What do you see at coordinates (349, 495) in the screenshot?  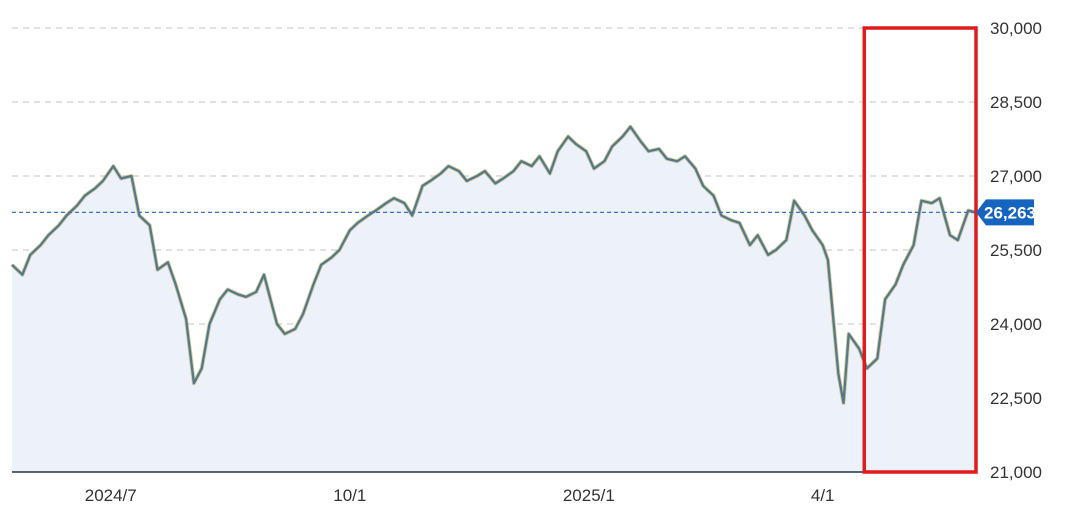 I see `x-tick-label-1: 10/1` at bounding box center [349, 495].